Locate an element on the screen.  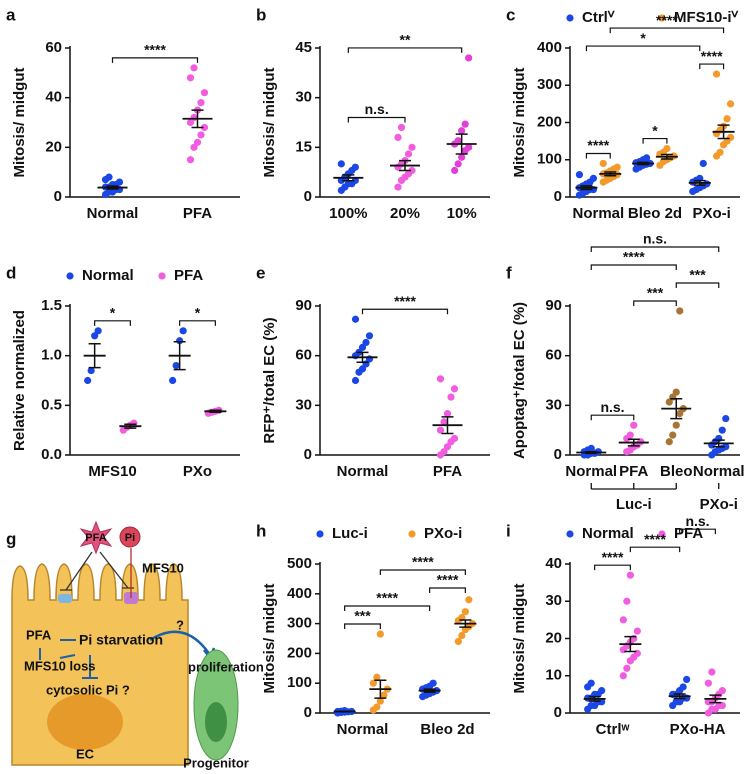
panel-letter: d is located at coordinates (11, 272).